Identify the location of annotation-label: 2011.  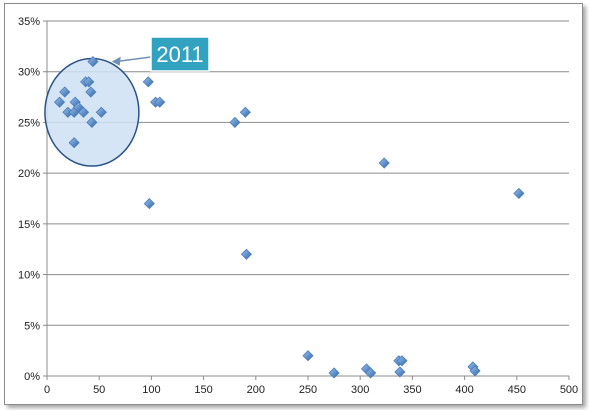
(179, 54).